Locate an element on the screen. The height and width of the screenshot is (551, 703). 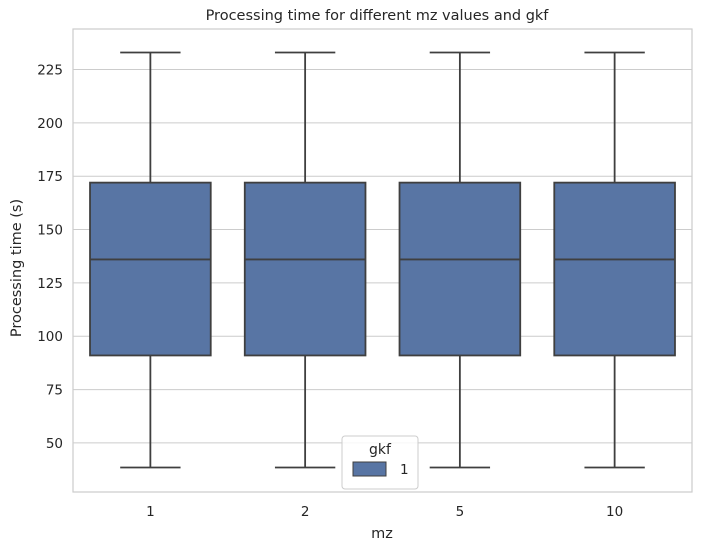
x-axis-label: mz is located at coordinates (382, 534).